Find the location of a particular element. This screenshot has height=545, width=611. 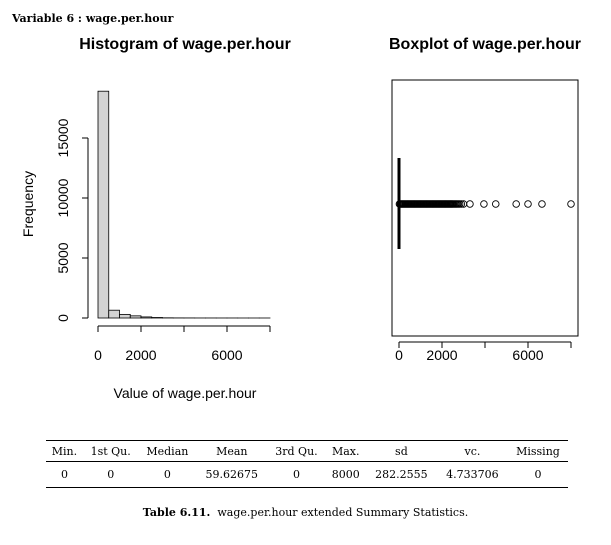

header-max: Max. is located at coordinates (345, 451).